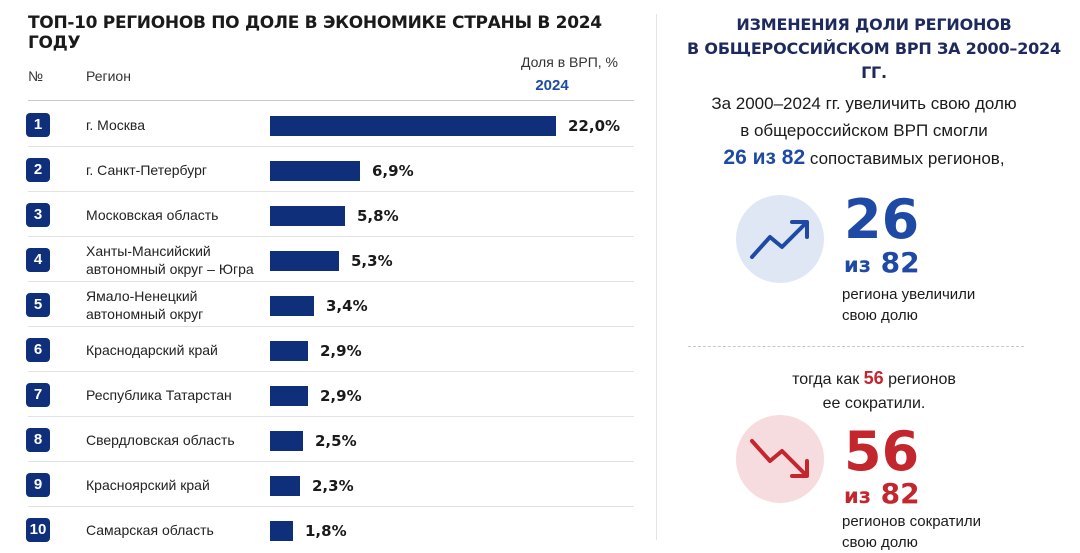 This screenshot has width=1080, height=553. Describe the element at coordinates (919, 379) in the screenshot. I see `middle-post: регионов` at that location.